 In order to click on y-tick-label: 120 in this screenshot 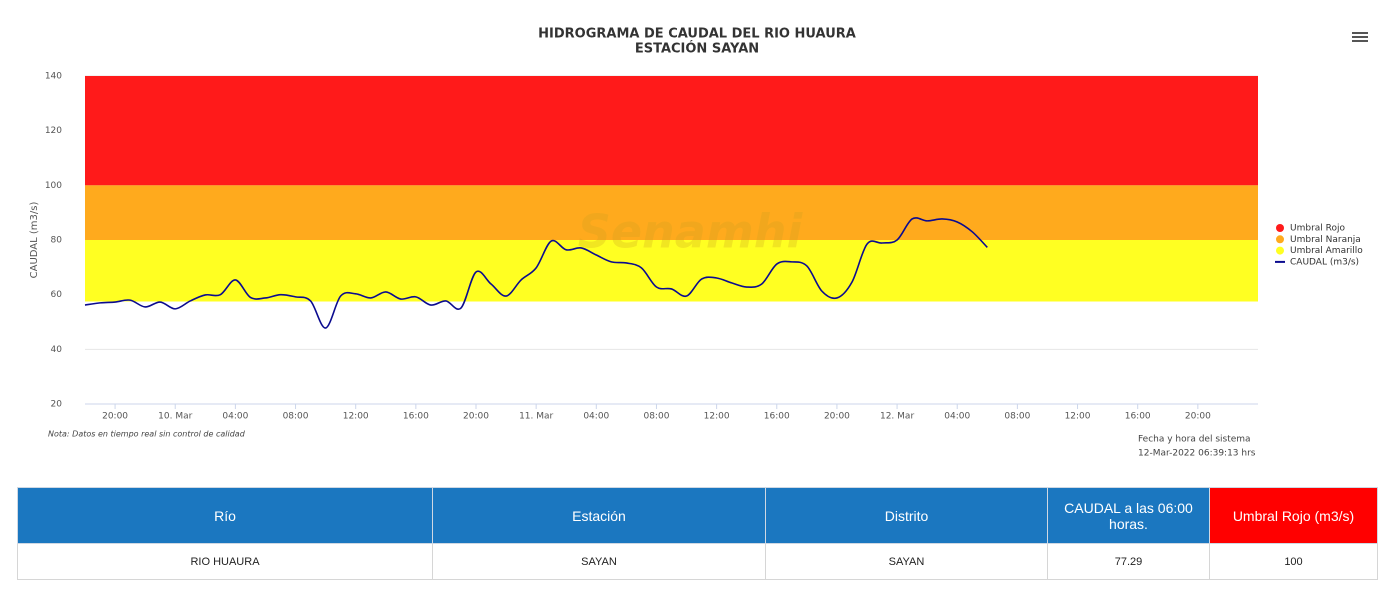, I will do `click(53, 131)`.